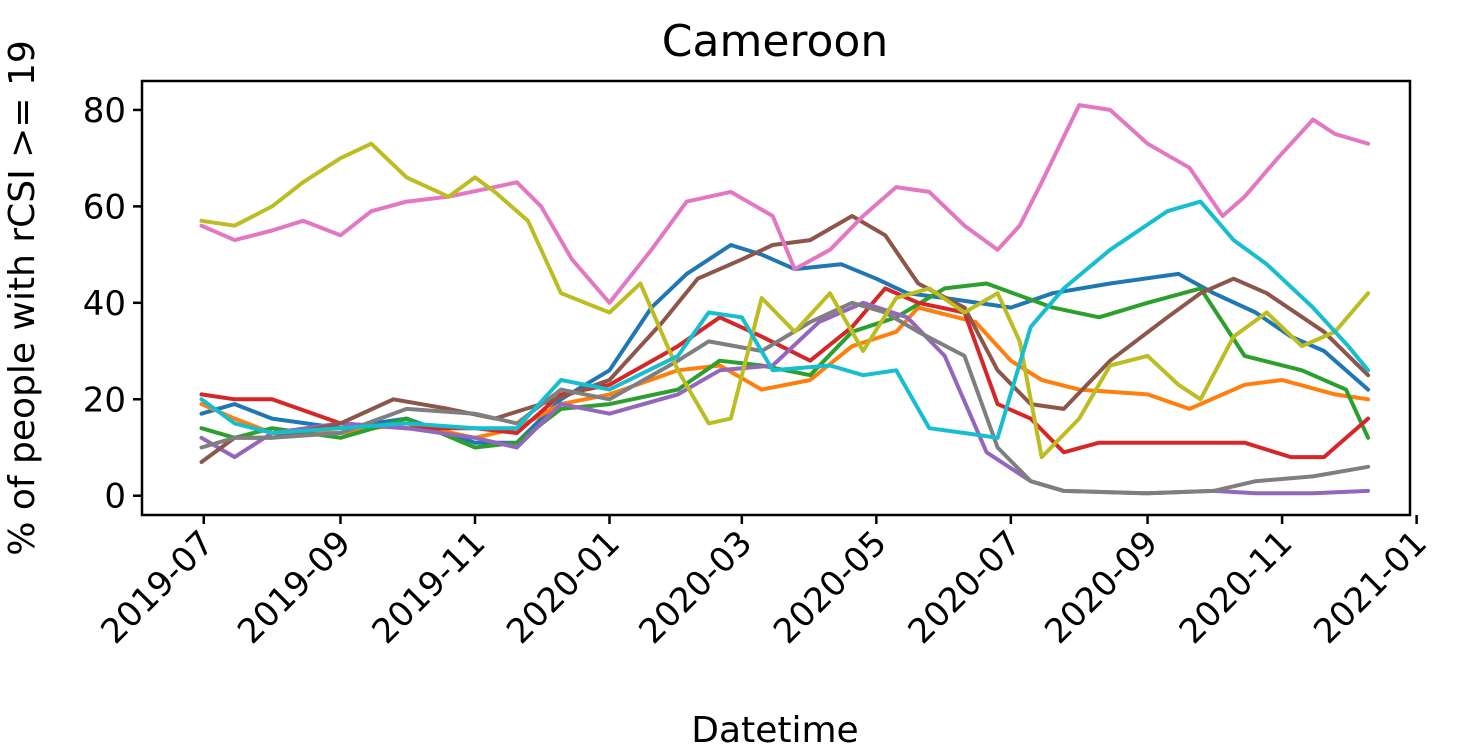 The image size is (1472, 755). I want to click on x-tick-label: 2020-11, so click(1236, 587).